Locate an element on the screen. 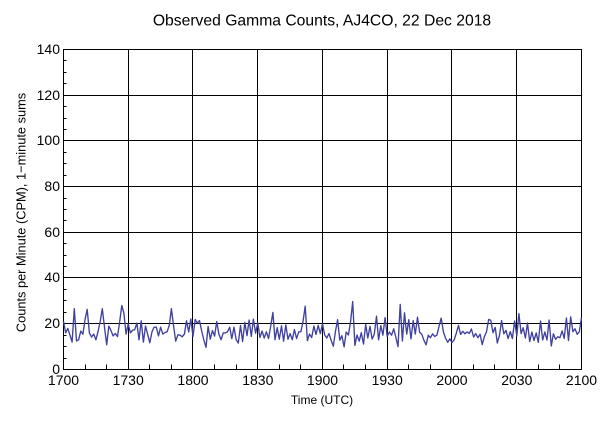 The width and height of the screenshot is (600, 428). svg-text: 2000 is located at coordinates (451, 380).